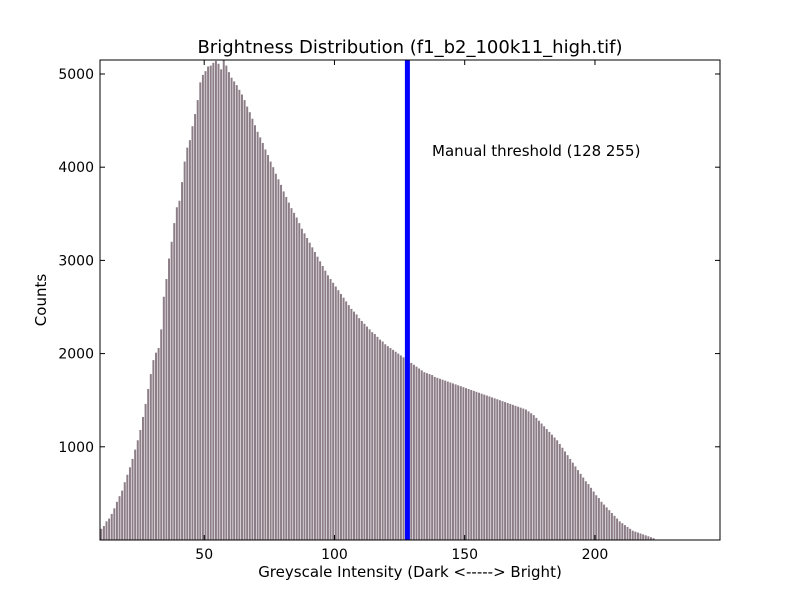  I want to click on y-tick-label: 4000, so click(76, 168).